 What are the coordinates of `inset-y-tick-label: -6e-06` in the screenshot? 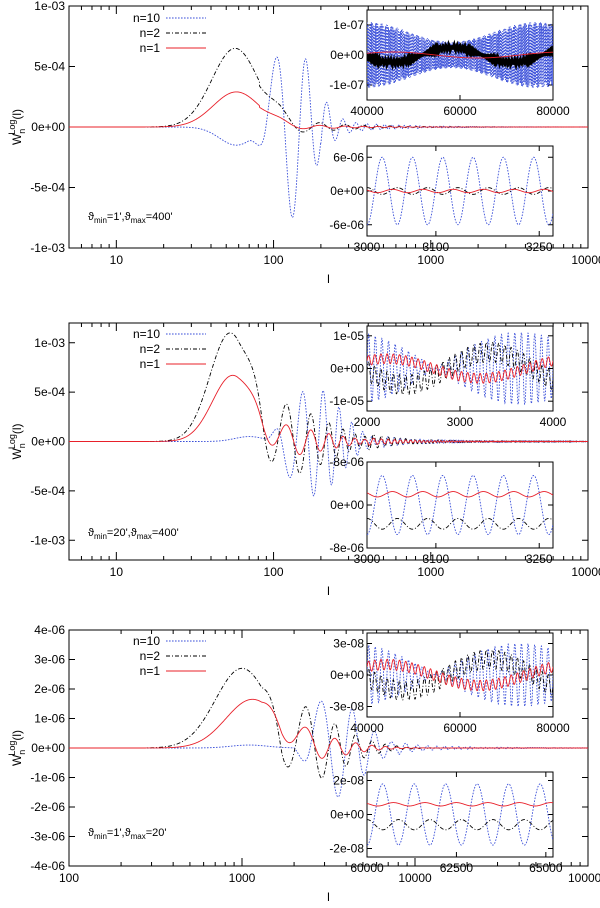 It's located at (346, 225).